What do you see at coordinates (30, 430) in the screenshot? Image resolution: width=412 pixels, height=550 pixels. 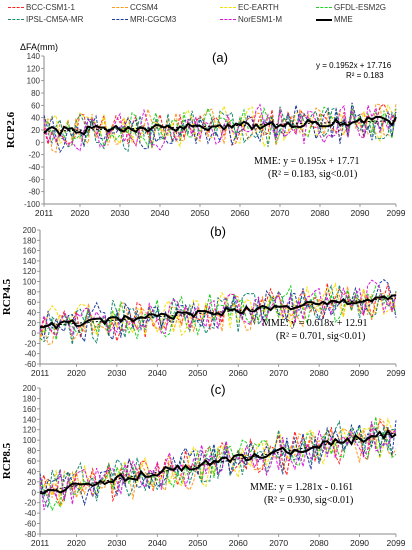 I see `y-tick-label: 120` at bounding box center [30, 430].